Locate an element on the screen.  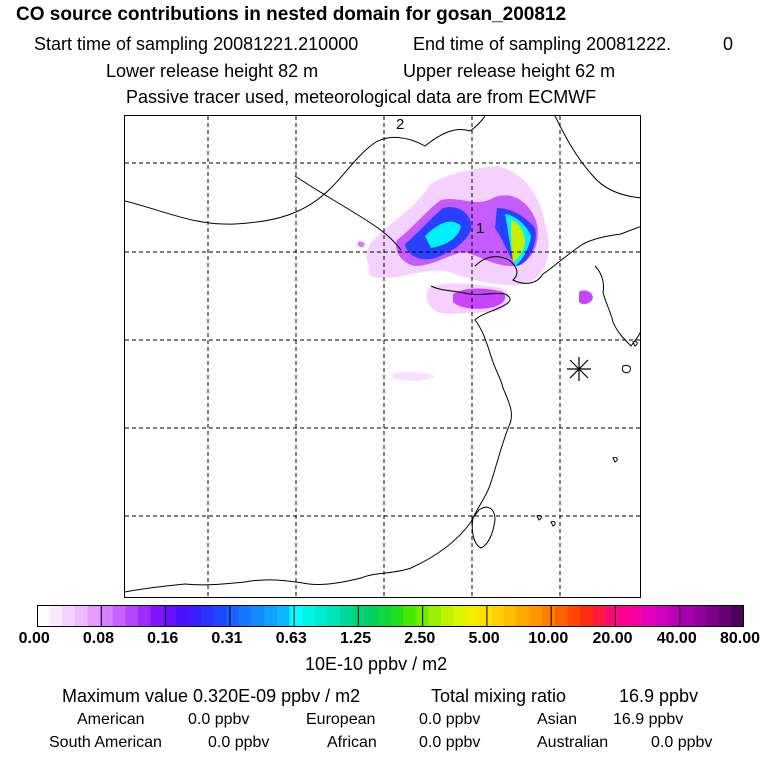
plume-south-core is located at coordinates (479, 298).